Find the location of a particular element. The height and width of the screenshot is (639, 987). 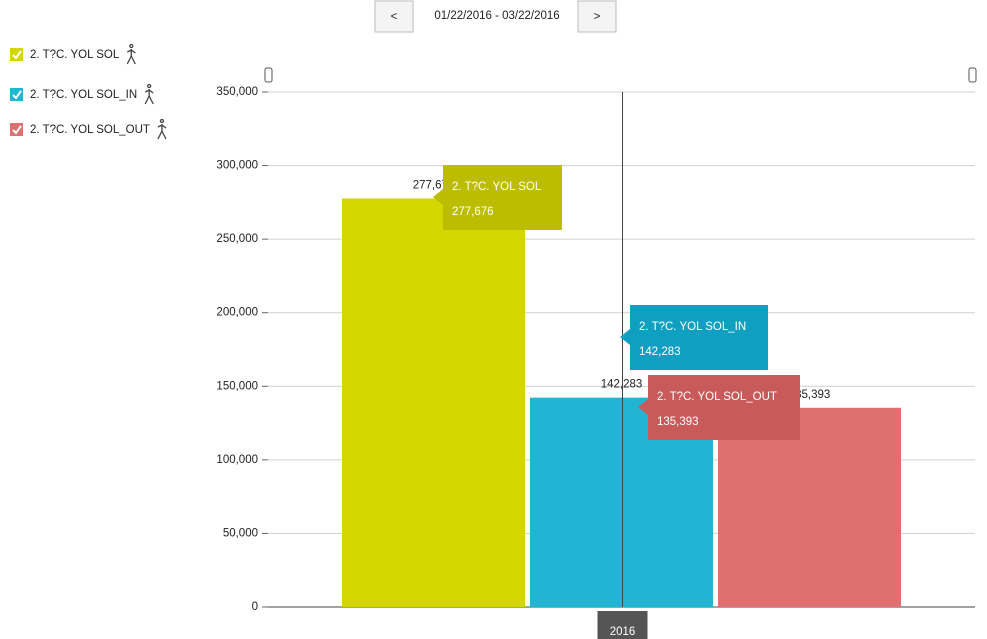

data-label: 142,283 is located at coordinates (622, 385).